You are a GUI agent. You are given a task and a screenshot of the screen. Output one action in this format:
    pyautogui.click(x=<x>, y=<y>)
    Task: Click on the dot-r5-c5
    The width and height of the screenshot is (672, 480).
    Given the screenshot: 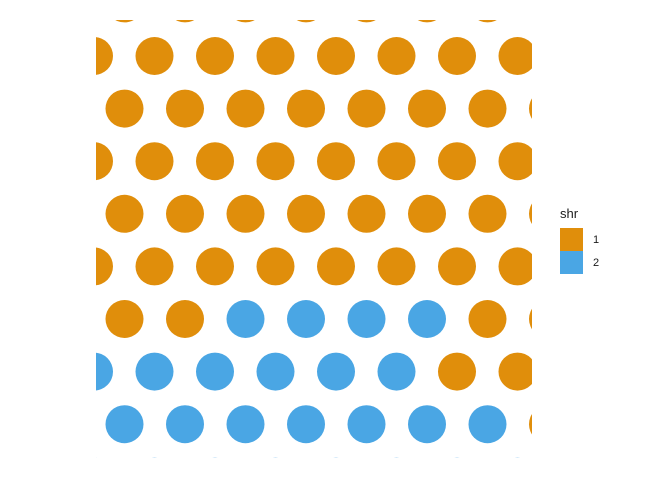 What is the action you would take?
    pyautogui.click(x=427, y=319)
    